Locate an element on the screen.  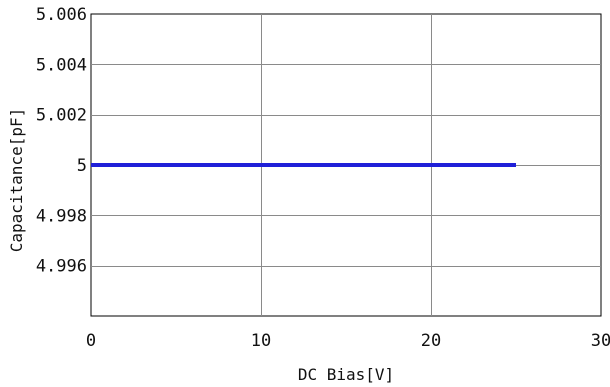
x-tick-label: 0 is located at coordinates (91, 341).